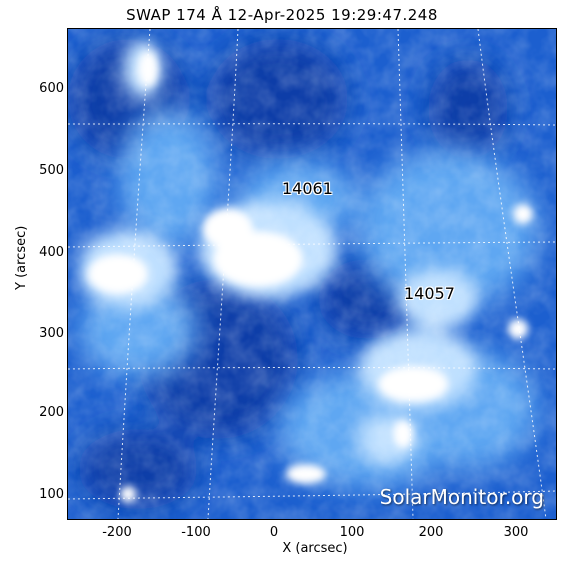 The height and width of the screenshot is (564, 564). I want to click on y-tick-label: 200, so click(51, 412).